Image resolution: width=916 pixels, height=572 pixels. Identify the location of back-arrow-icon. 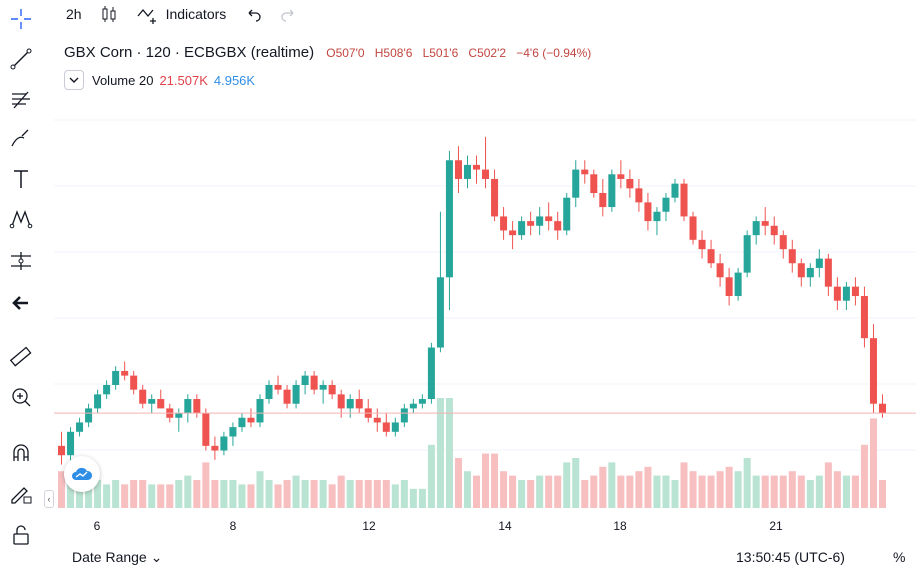
(21, 303).